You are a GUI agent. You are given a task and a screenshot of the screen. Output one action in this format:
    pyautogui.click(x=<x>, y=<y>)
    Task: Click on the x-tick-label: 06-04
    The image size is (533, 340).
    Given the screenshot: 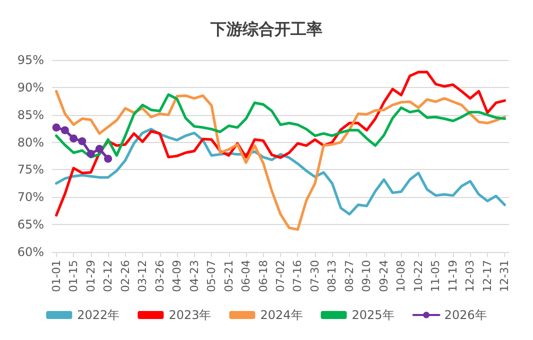 What is the action you would take?
    pyautogui.click(x=246, y=276)
    